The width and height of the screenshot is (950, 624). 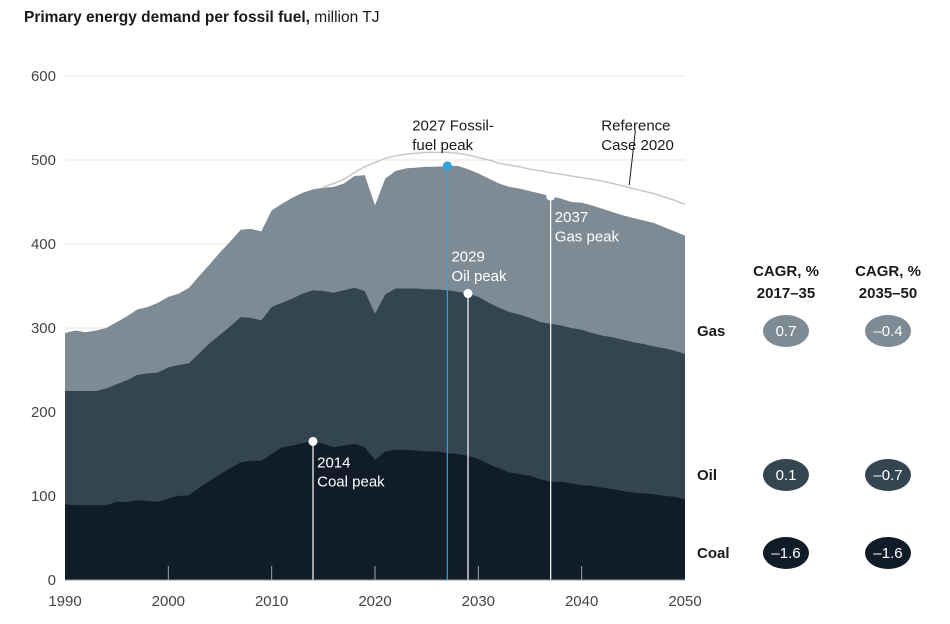 What do you see at coordinates (447, 166) in the screenshot?
I see `fossil-fuel-peak-marker` at bounding box center [447, 166].